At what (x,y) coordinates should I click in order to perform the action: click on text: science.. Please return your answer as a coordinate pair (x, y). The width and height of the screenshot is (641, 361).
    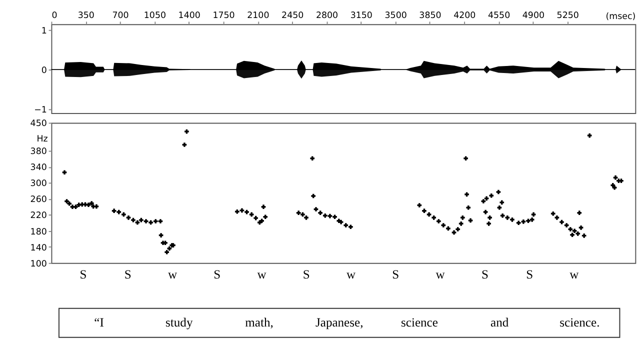
    Looking at the image, I should click on (580, 323).